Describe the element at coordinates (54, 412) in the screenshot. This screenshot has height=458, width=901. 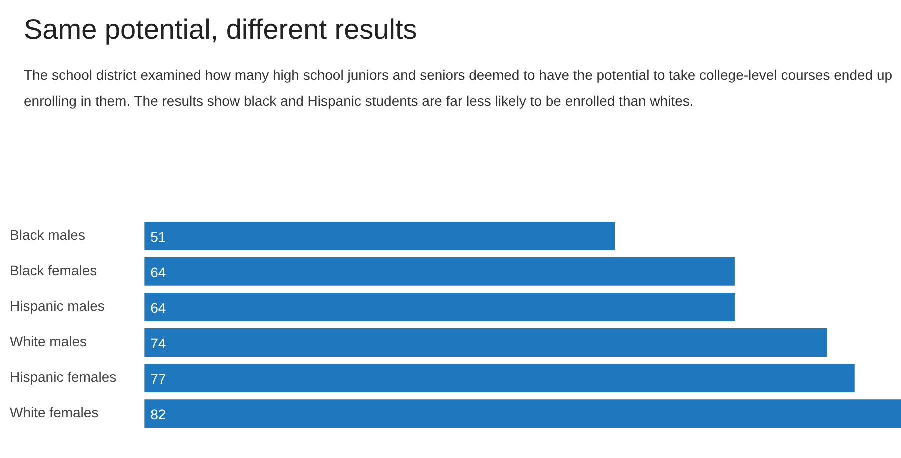
I see `y-tick-label: White females` at that location.